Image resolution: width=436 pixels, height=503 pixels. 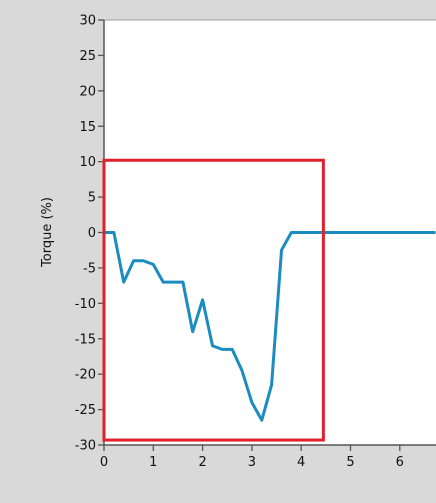 I want to click on x-tick-label: 6, so click(x=400, y=462).